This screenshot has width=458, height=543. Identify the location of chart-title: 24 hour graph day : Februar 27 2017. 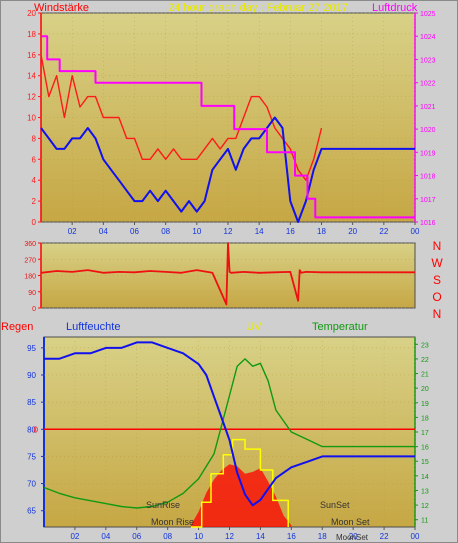
(258, 8).